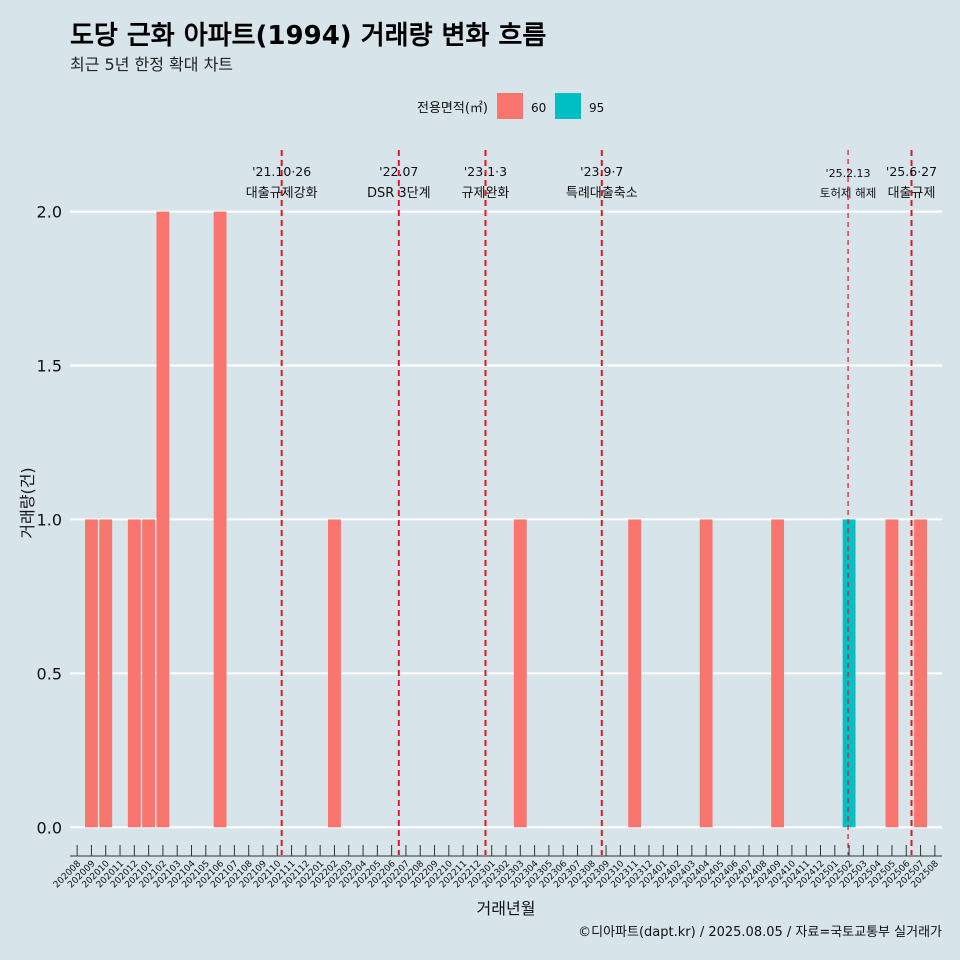 The width and height of the screenshot is (960, 960). I want to click on event-date-label: '25.6·27, so click(911, 171).